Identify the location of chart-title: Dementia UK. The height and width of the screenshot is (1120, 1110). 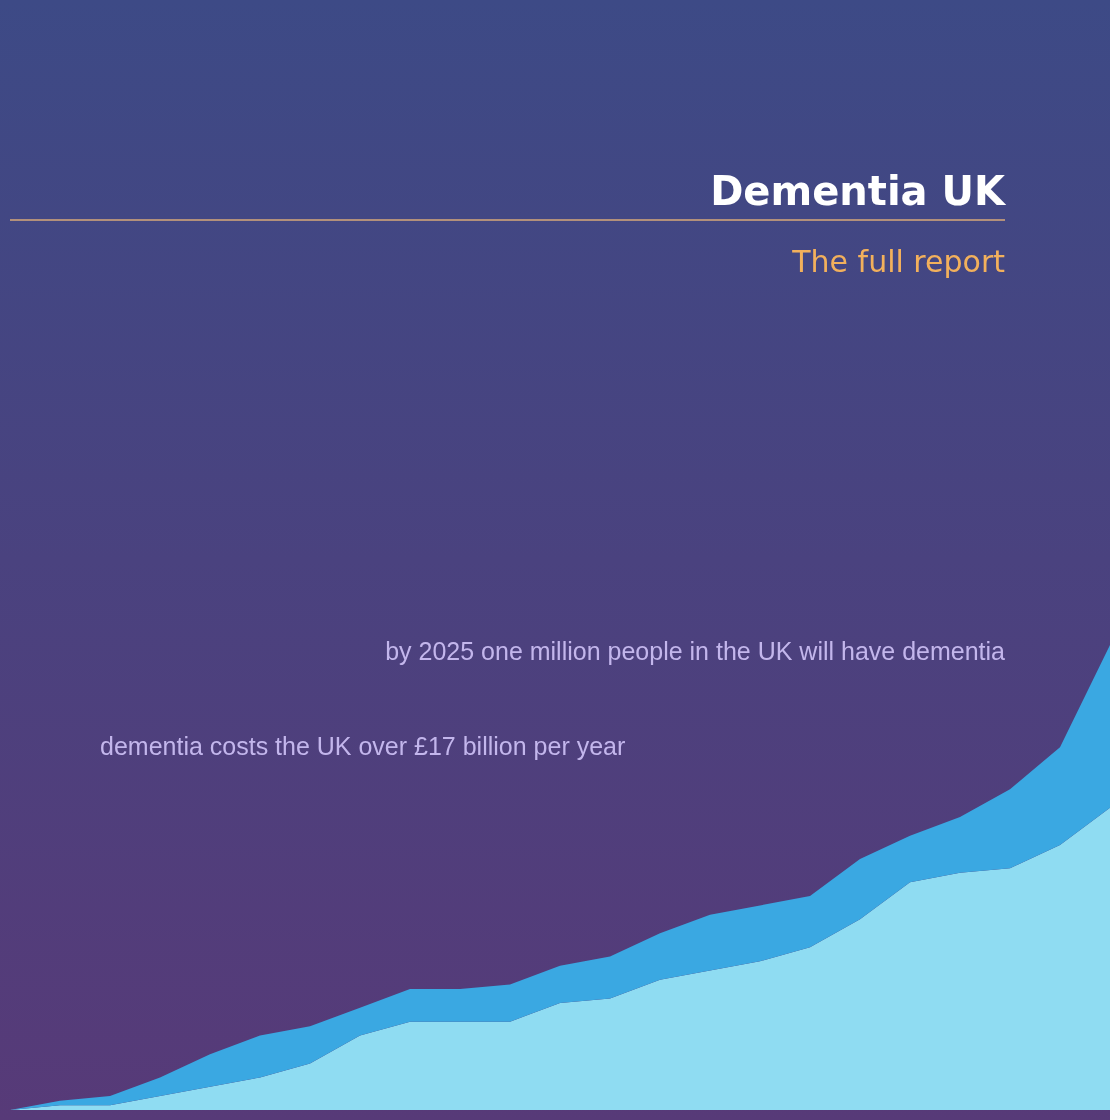
(858, 191).